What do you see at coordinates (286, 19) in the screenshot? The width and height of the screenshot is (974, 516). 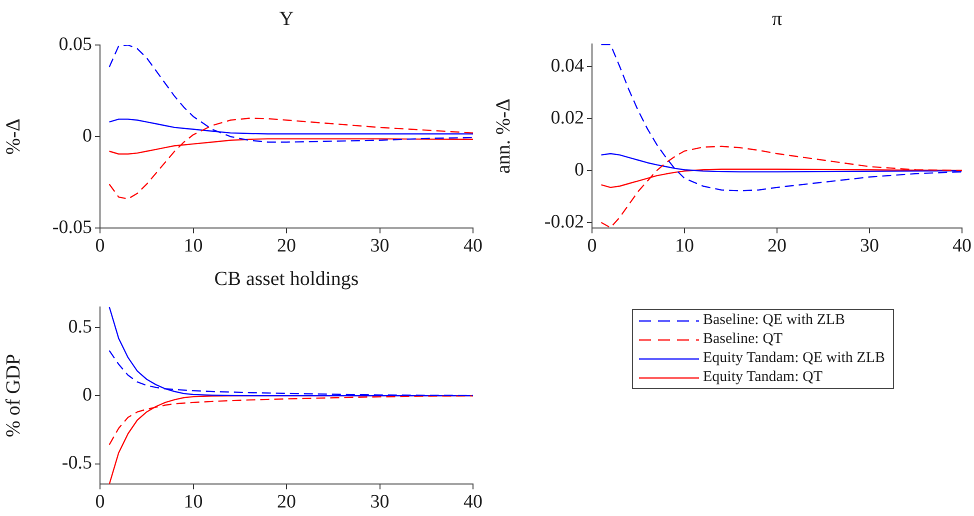 I see `chart-title: Y` at bounding box center [286, 19].